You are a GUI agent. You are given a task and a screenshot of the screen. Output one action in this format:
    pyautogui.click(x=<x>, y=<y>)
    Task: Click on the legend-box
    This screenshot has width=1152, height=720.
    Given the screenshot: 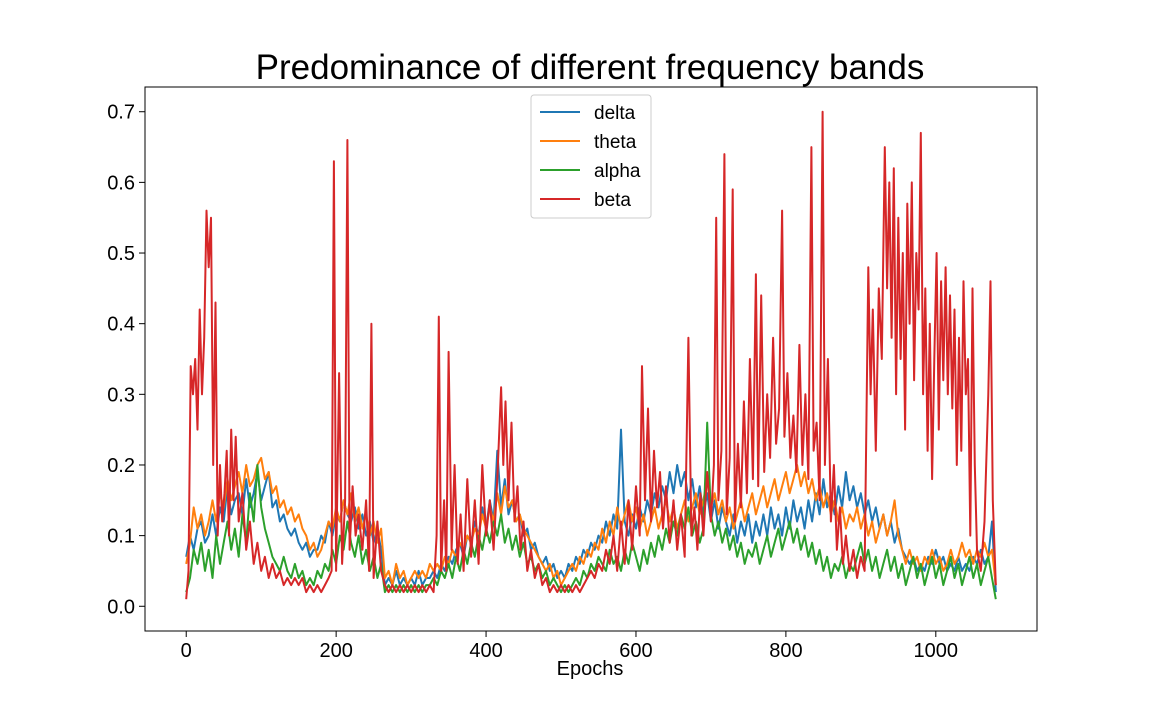 What is the action you would take?
    pyautogui.click(x=591, y=156)
    